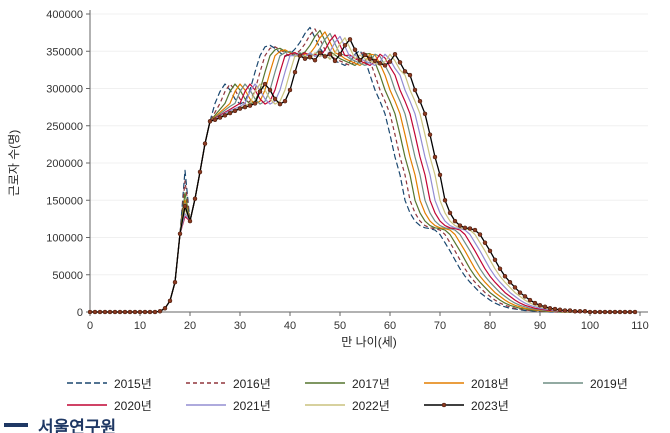 Image resolution: width=670 pixels, height=433 pixels. I want to click on legend-item-2015: 2015년, so click(125, 383).